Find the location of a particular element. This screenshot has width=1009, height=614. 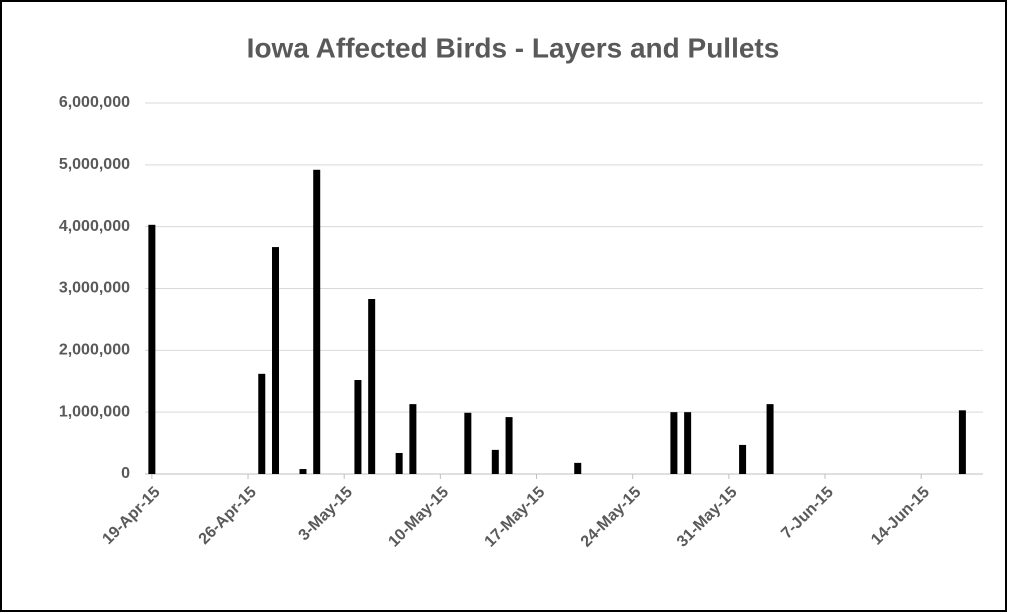

y-tick-label: 3,000,000 is located at coordinates (94, 288).